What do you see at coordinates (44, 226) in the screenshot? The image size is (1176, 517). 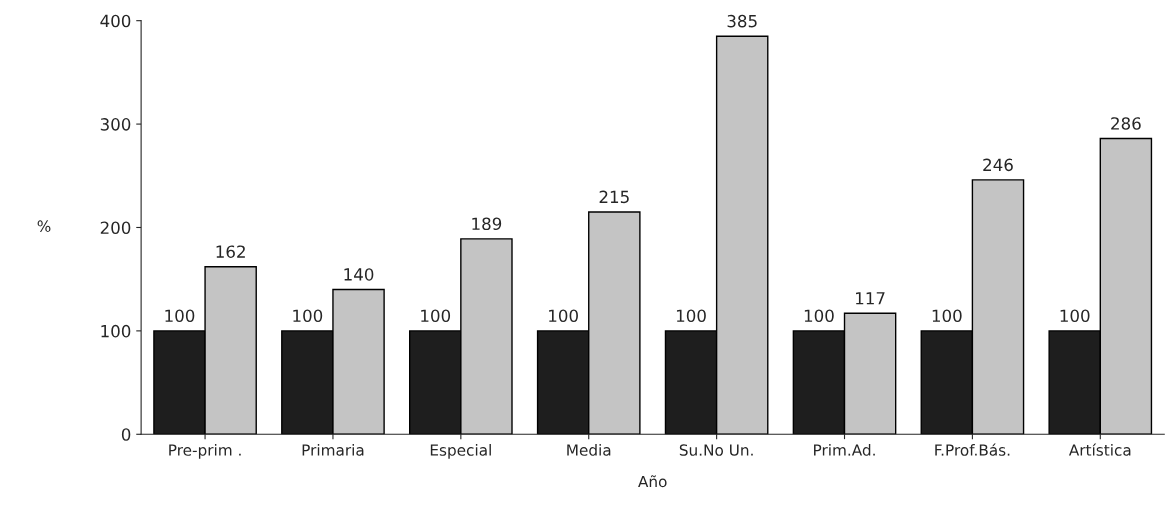 I see `y-axis-title: %` at bounding box center [44, 226].